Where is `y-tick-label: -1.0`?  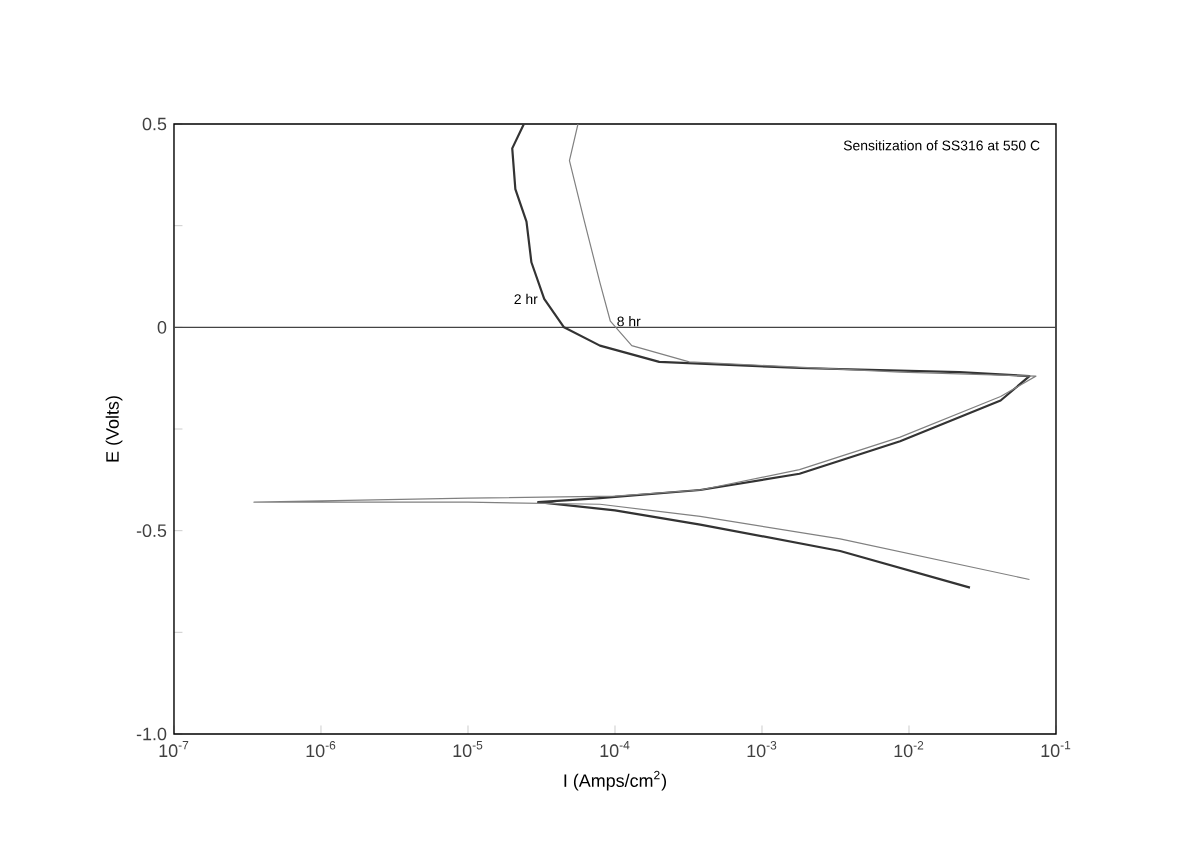 y-tick-label: -1.0 is located at coordinates (151, 734).